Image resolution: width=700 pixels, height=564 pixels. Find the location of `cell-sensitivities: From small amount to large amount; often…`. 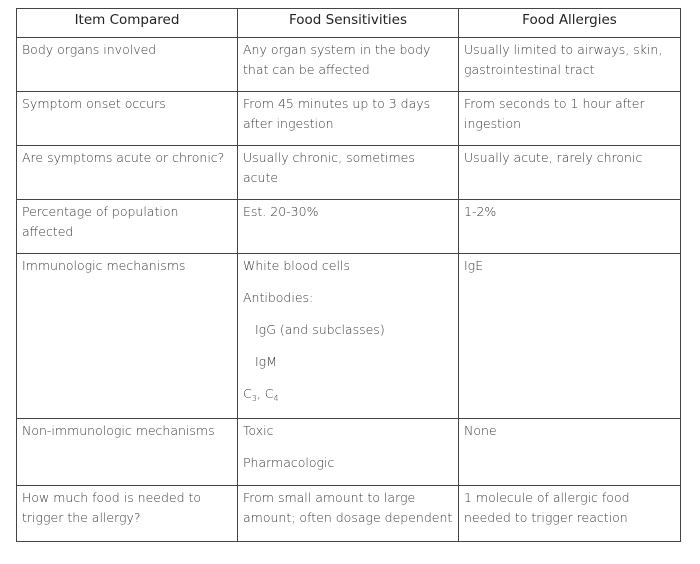

cell-sensitivities: From small amount to large amount; often… is located at coordinates (348, 513).